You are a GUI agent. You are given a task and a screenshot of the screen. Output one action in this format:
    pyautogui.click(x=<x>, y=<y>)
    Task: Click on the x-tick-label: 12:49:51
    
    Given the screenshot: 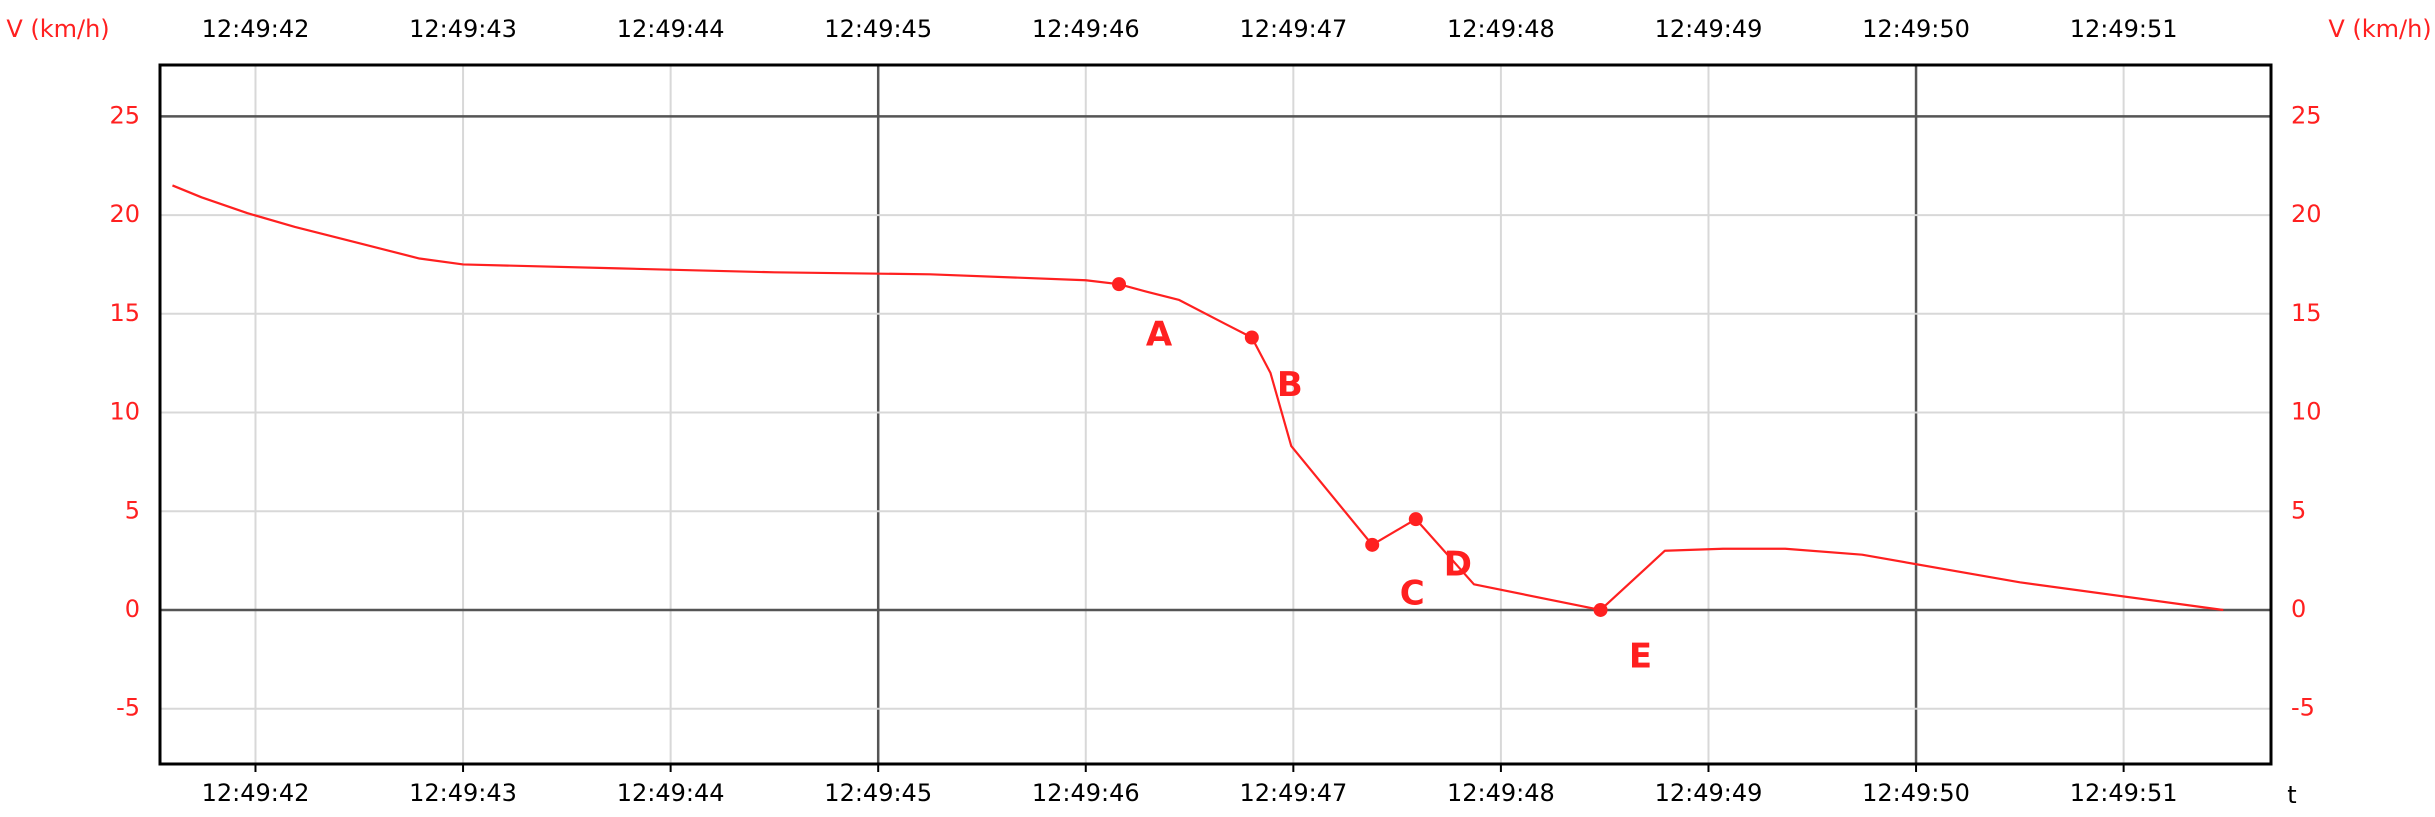 What is the action you would take?
    pyautogui.click(x=2124, y=793)
    